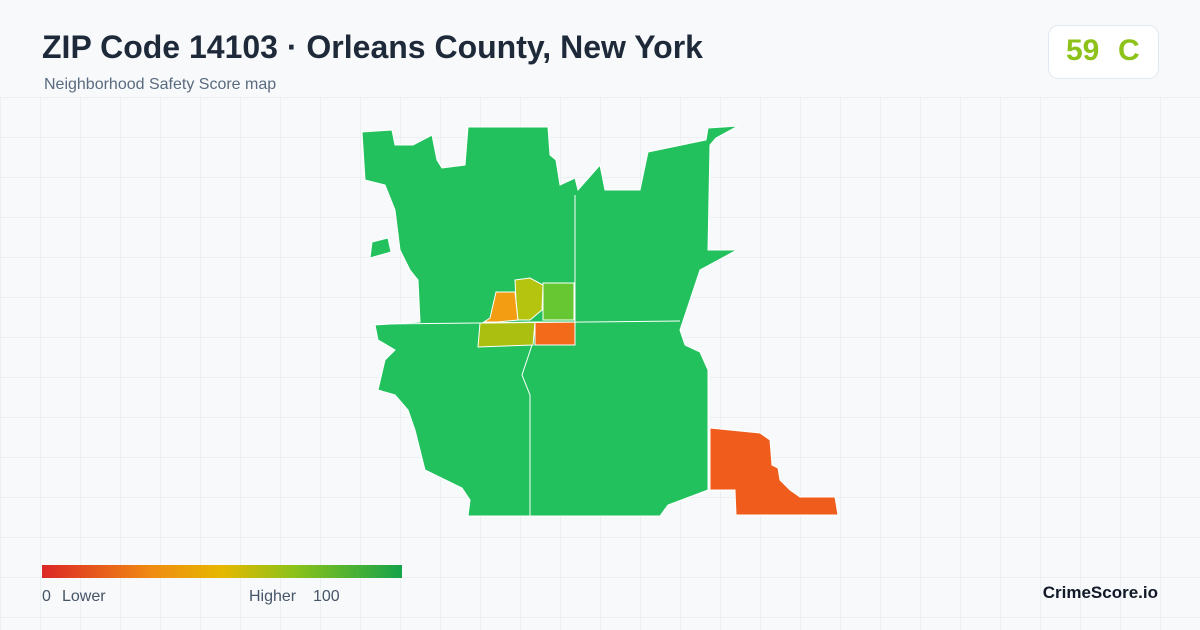 The height and width of the screenshot is (630, 1200). What do you see at coordinates (326, 596) in the screenshot?
I see `legend-max: 100` at bounding box center [326, 596].